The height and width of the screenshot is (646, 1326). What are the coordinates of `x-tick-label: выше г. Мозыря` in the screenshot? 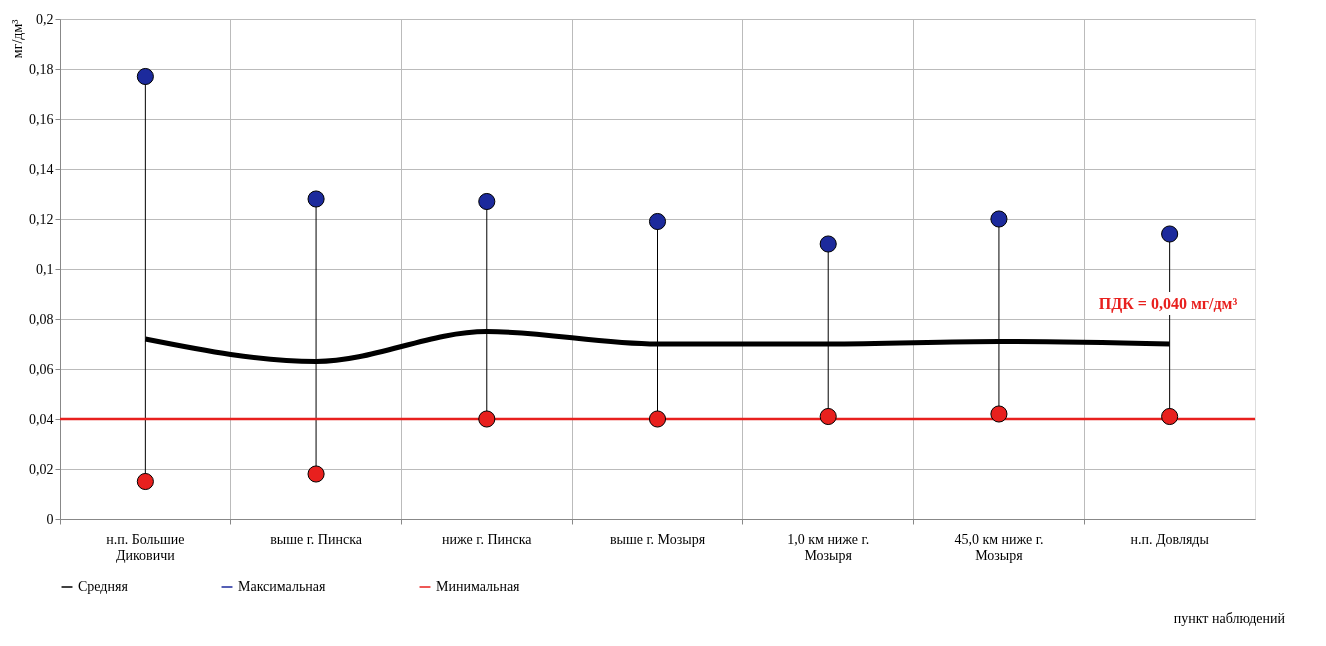 It's located at (657, 539).